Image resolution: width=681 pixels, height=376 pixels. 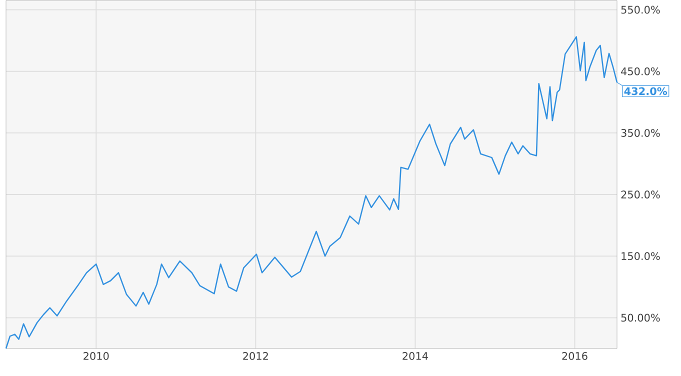 I want to click on x-tick-label: 2016, so click(x=575, y=356).